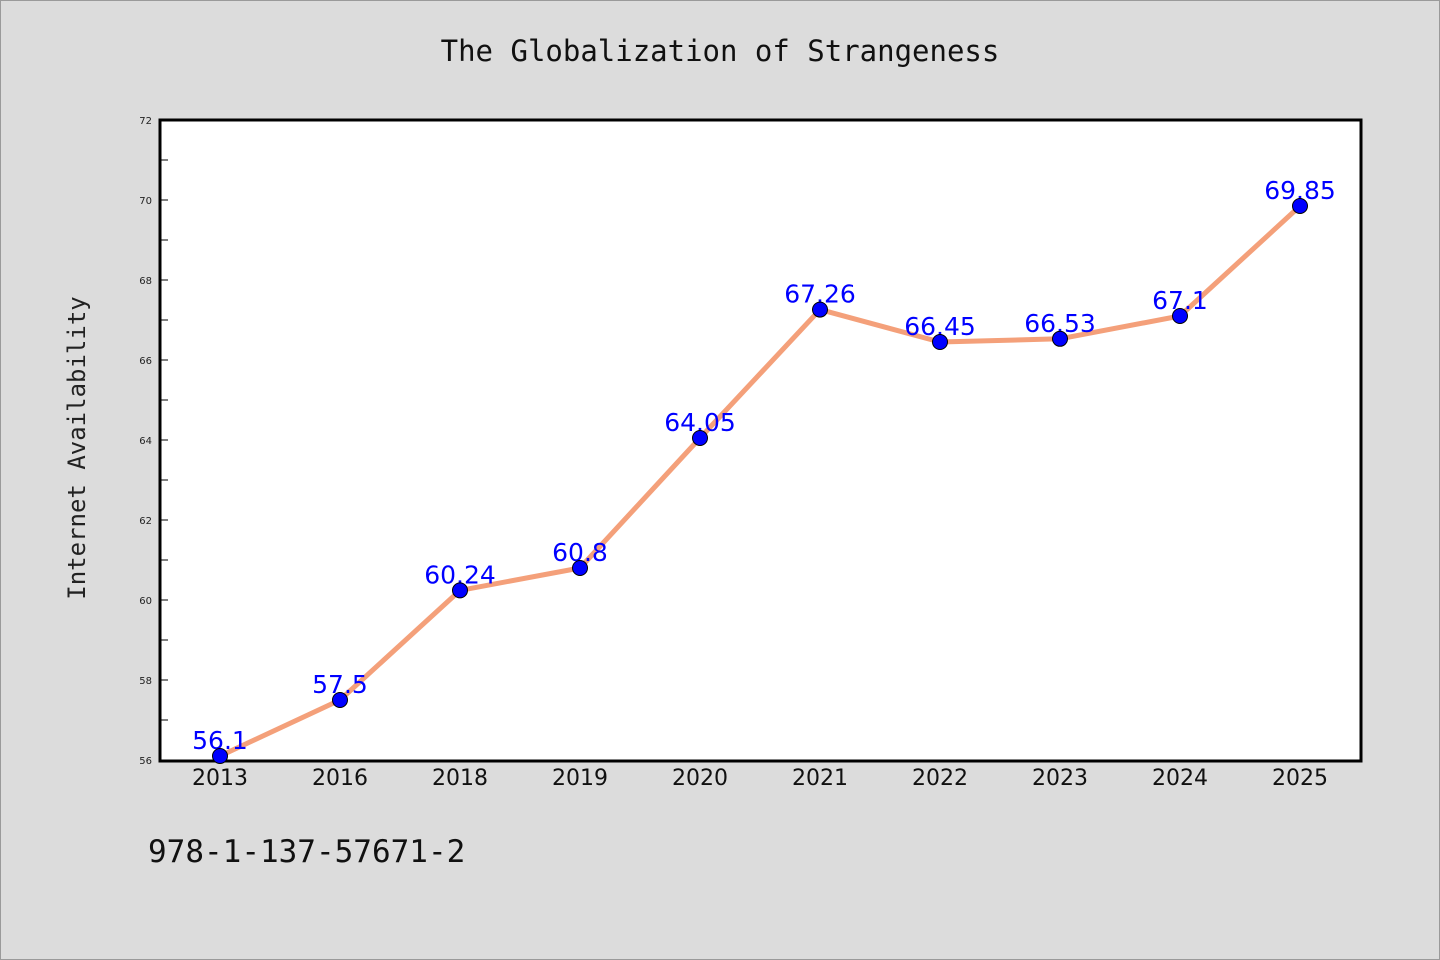 This screenshot has height=960, width=1440. I want to click on x-axis: 2013 2016 2018 2019 2020 2021 2022 2023 2024 2025, so click(760, 778).